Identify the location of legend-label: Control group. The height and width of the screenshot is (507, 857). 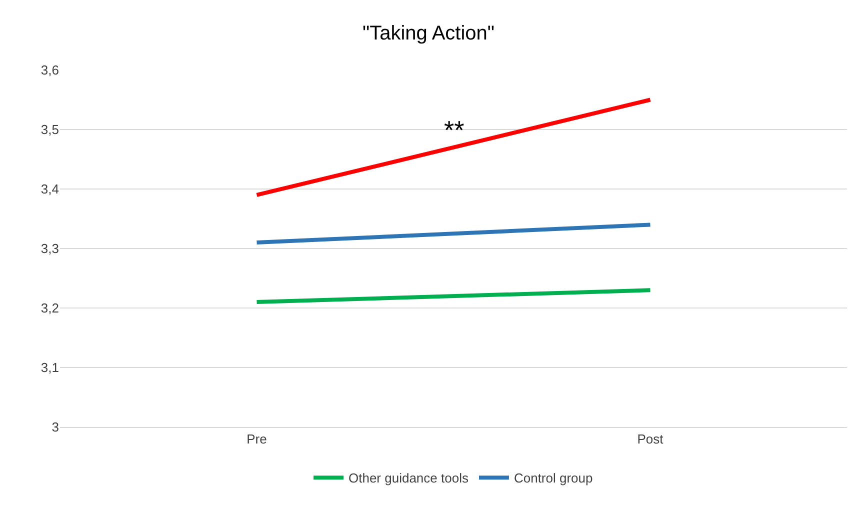
(553, 478).